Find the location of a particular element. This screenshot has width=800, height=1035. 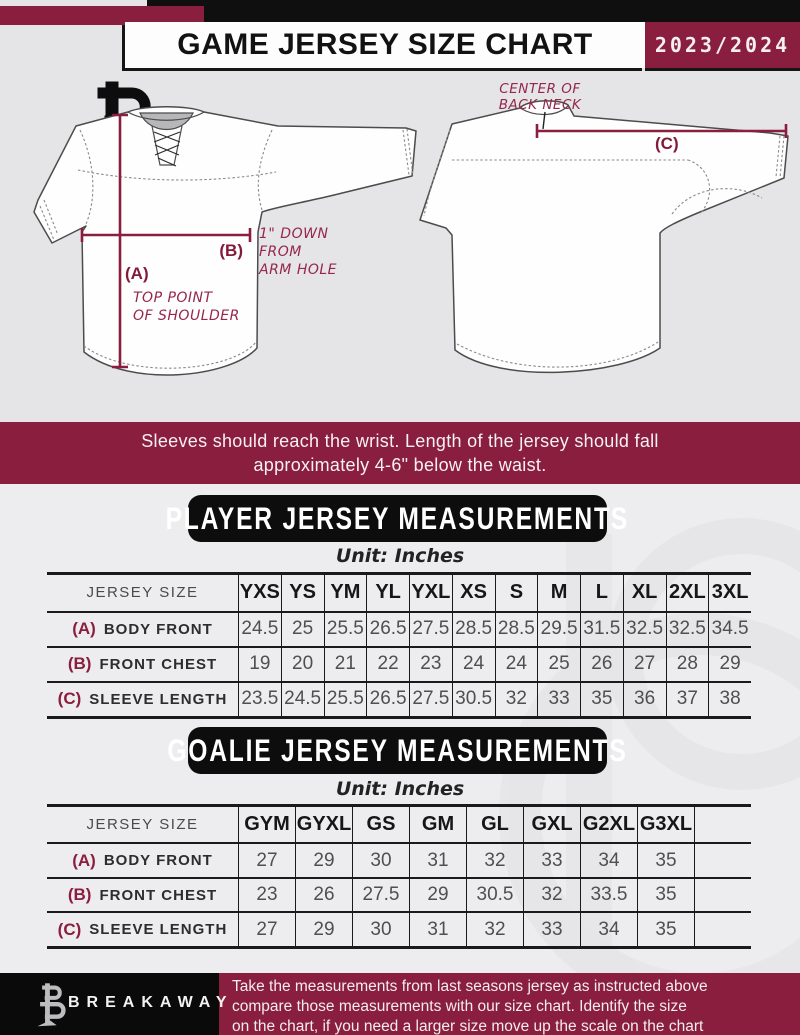

label-a: (A) is located at coordinates (137, 273).